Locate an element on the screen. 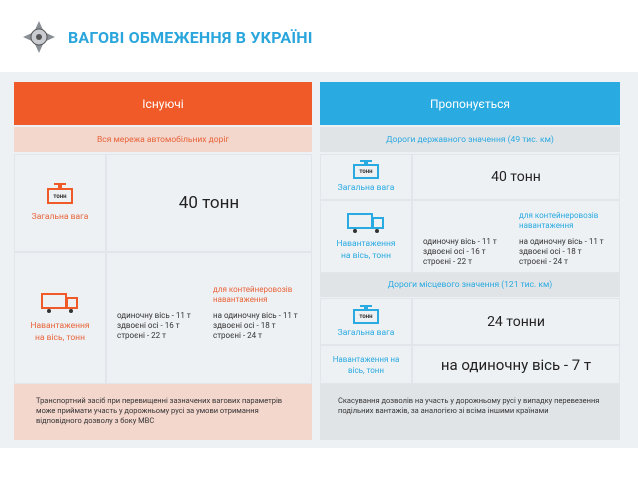  proposed-axle-label-cell: Навантаження на вісь, тонн is located at coordinates (366, 236).